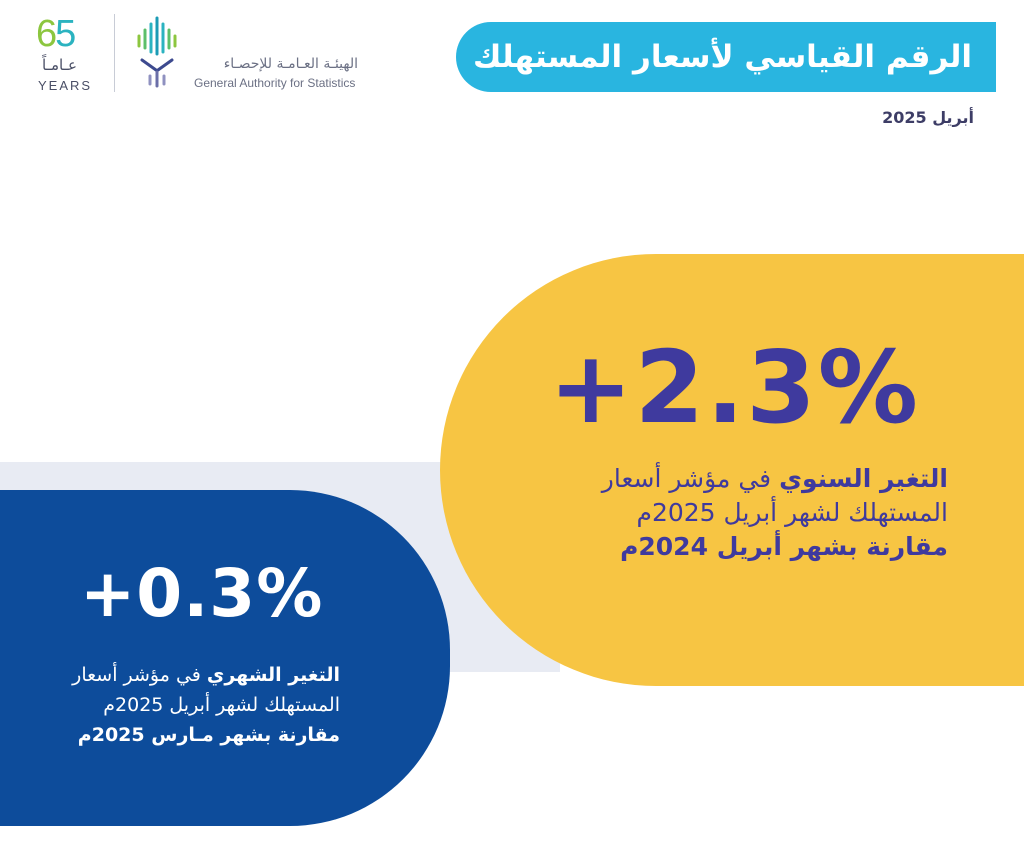 The width and height of the screenshot is (1024, 847). Describe the element at coordinates (56, 34) in the screenshot. I see `anniversary-number: 65` at that location.